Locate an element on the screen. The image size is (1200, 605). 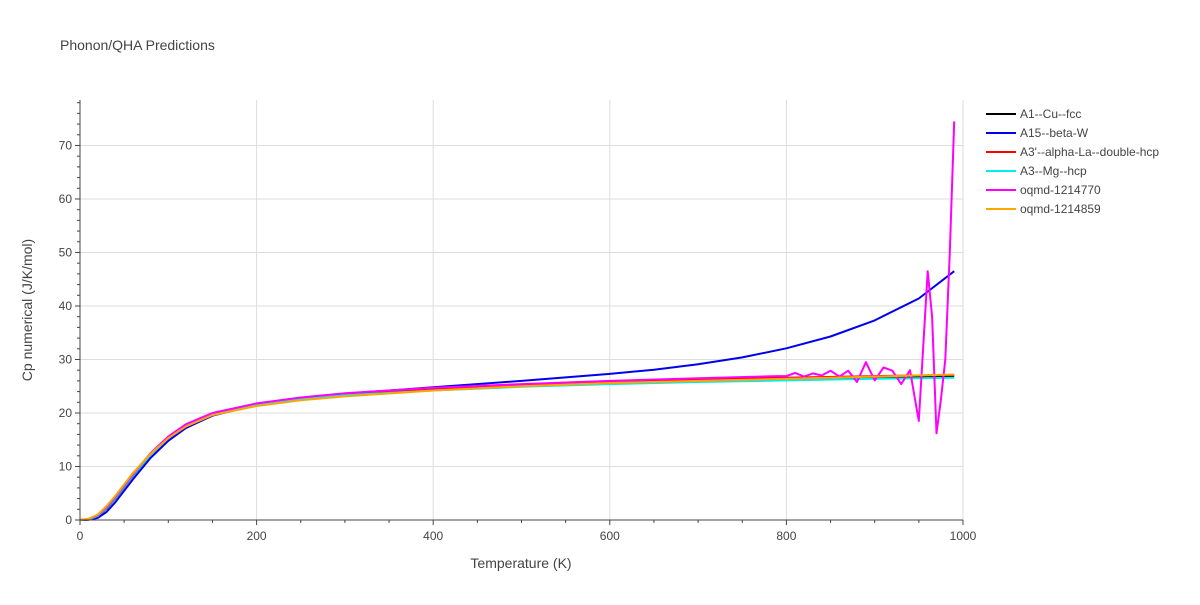
legend-item-5: oqmd-1214859 is located at coordinates (1043, 209).